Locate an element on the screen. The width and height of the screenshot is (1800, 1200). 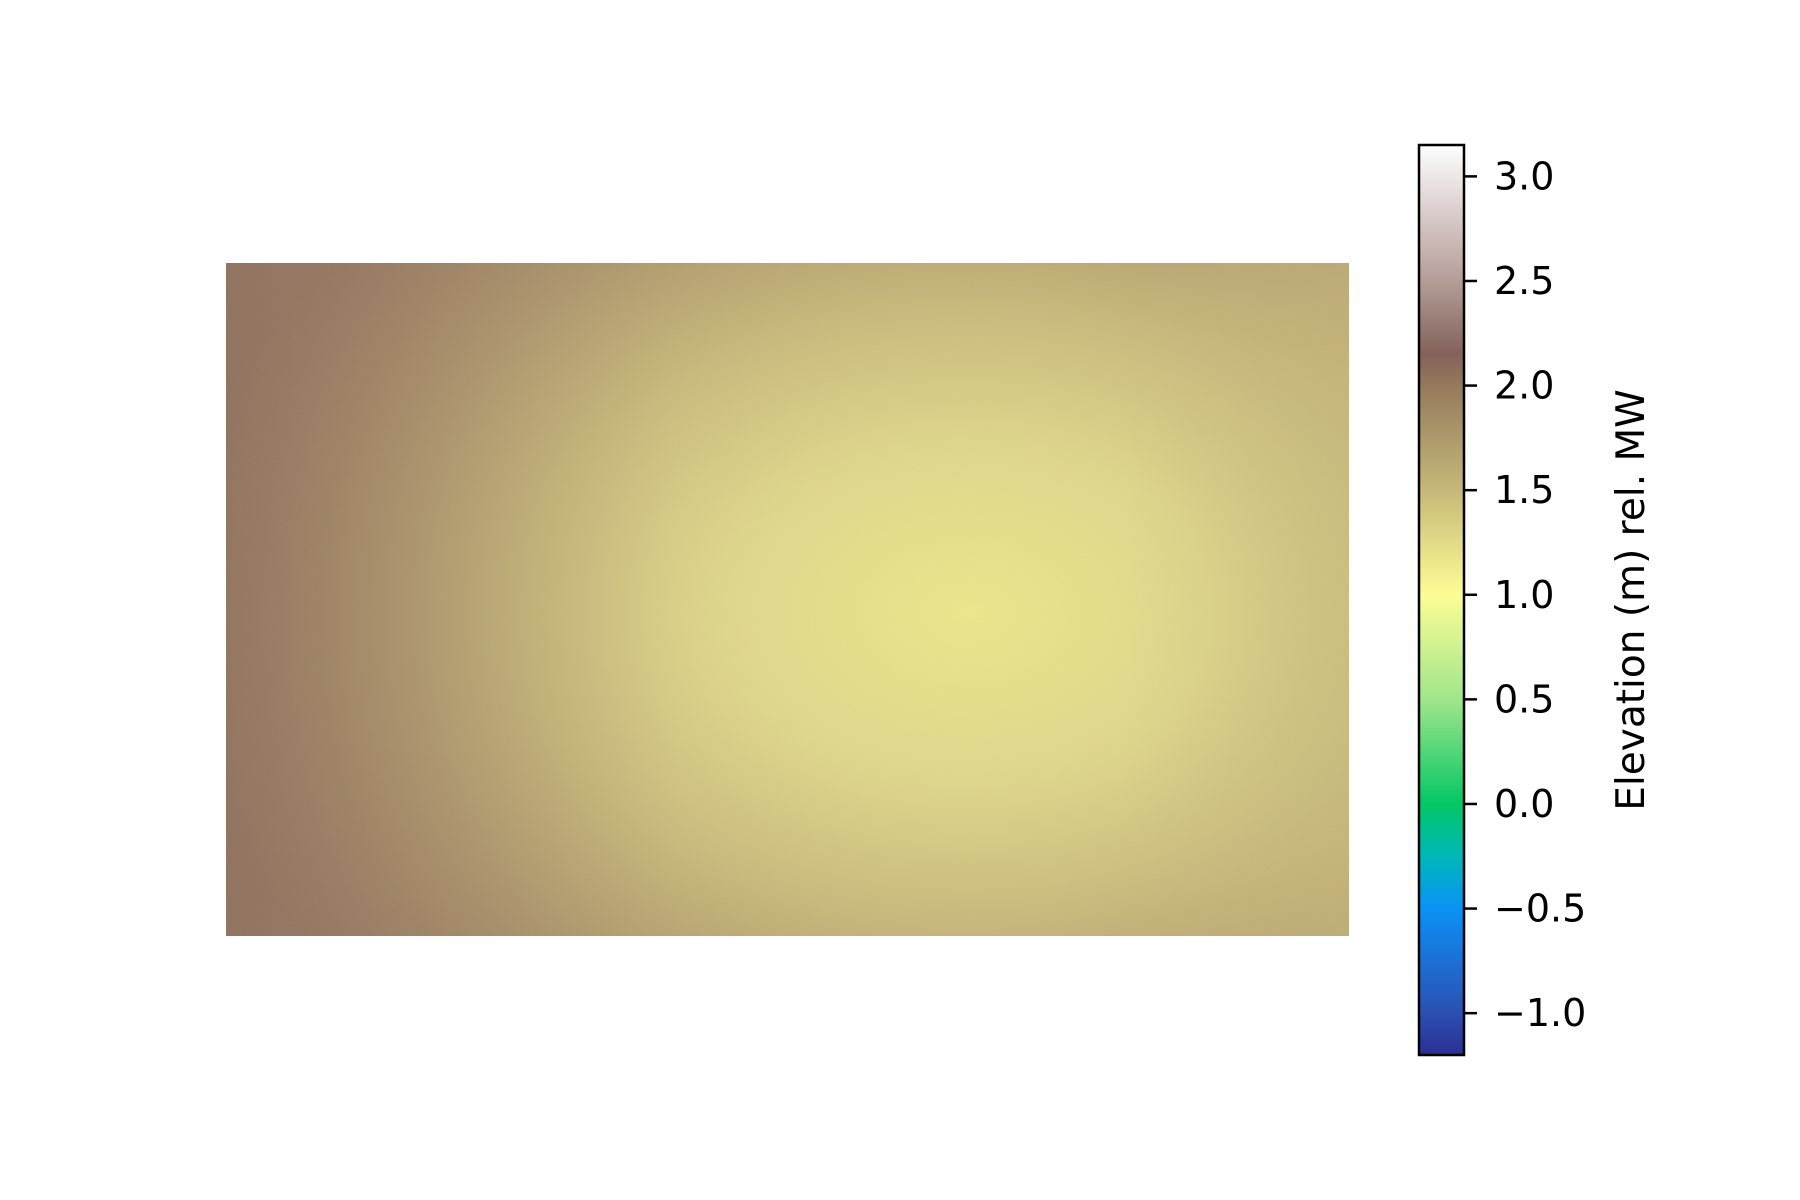
colorbar-tick-label: −1.0 is located at coordinates (1540, 1013).